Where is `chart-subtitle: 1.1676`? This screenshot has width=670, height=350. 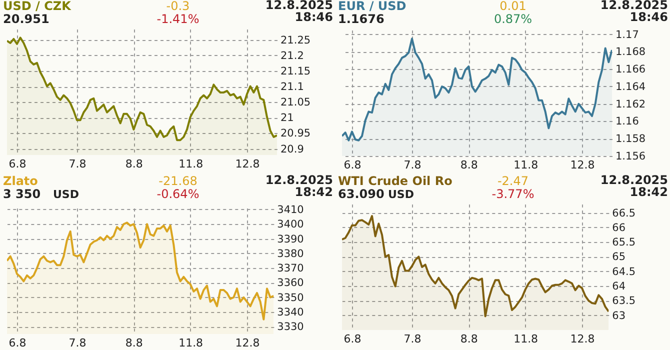
chart-subtitle: 1.1676 is located at coordinates (361, 19).